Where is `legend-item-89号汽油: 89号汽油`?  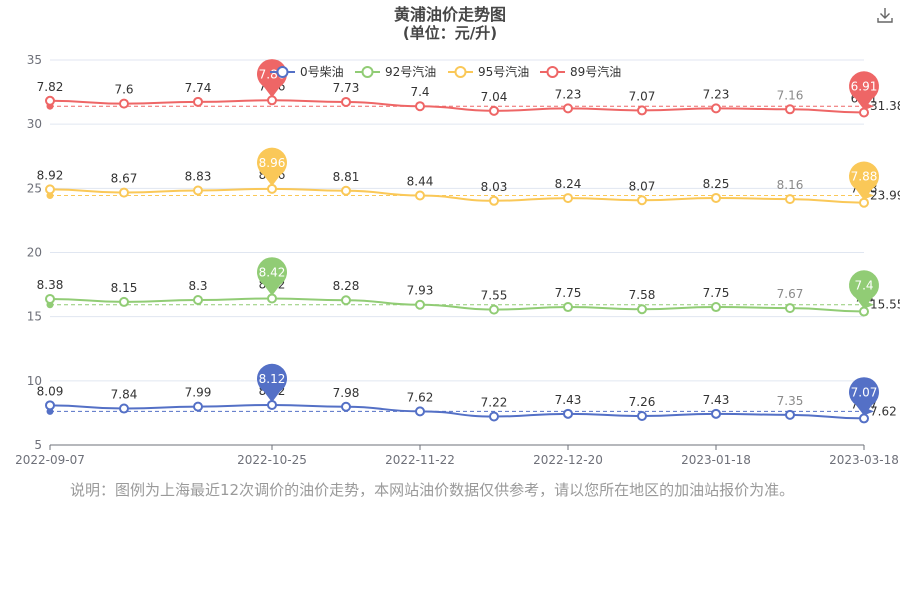 legend-item-89号汽油: 89号汽油 is located at coordinates (580, 71).